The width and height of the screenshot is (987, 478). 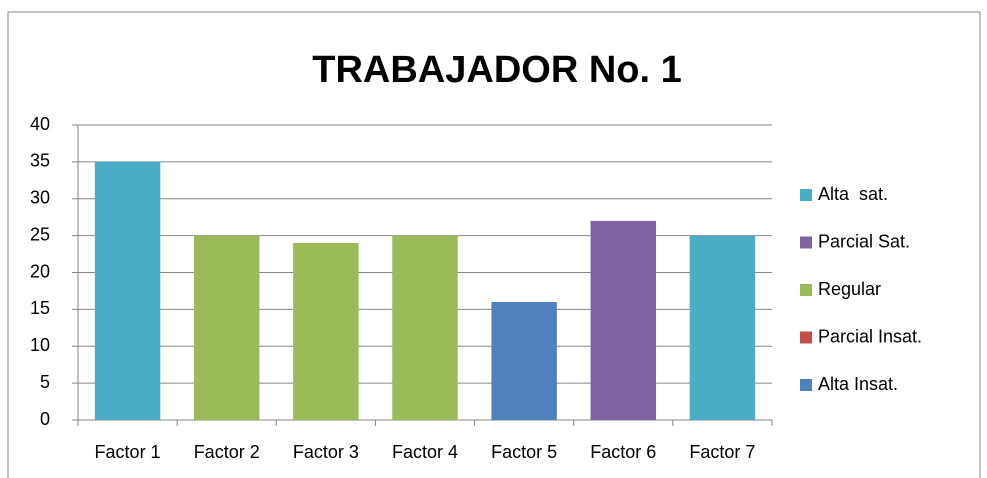 I want to click on y-tick-label: 40, so click(x=40, y=124).